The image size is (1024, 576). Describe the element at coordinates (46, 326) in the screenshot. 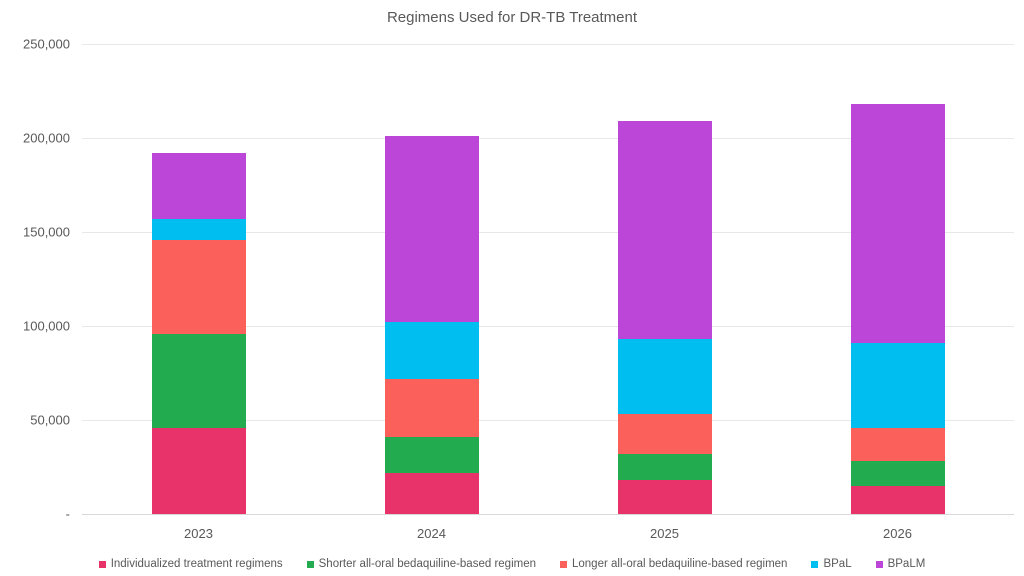

I see `y-axis-tick-label: 100,000` at that location.